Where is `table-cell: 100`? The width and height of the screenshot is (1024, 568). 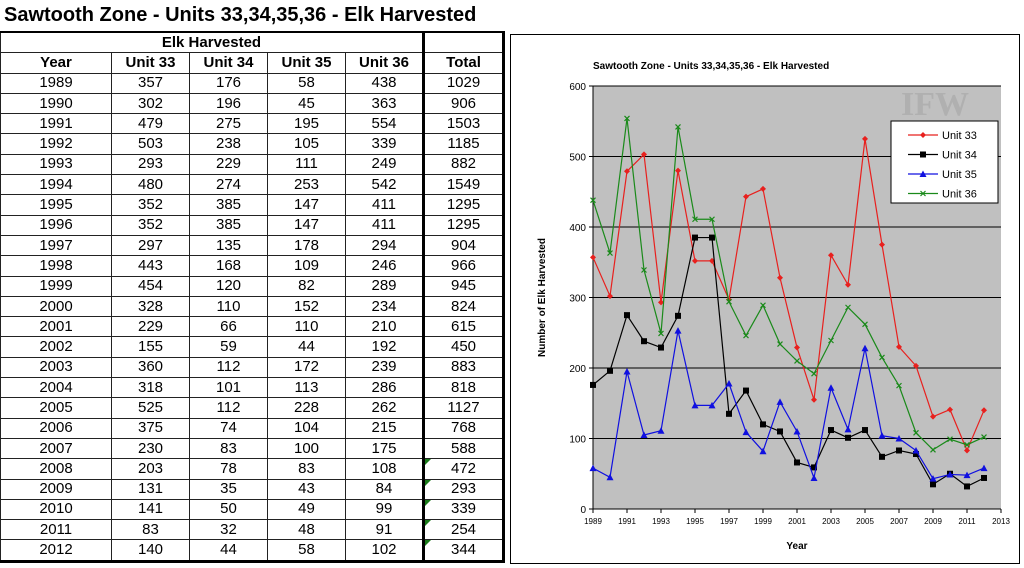 table-cell: 100 is located at coordinates (306, 448).